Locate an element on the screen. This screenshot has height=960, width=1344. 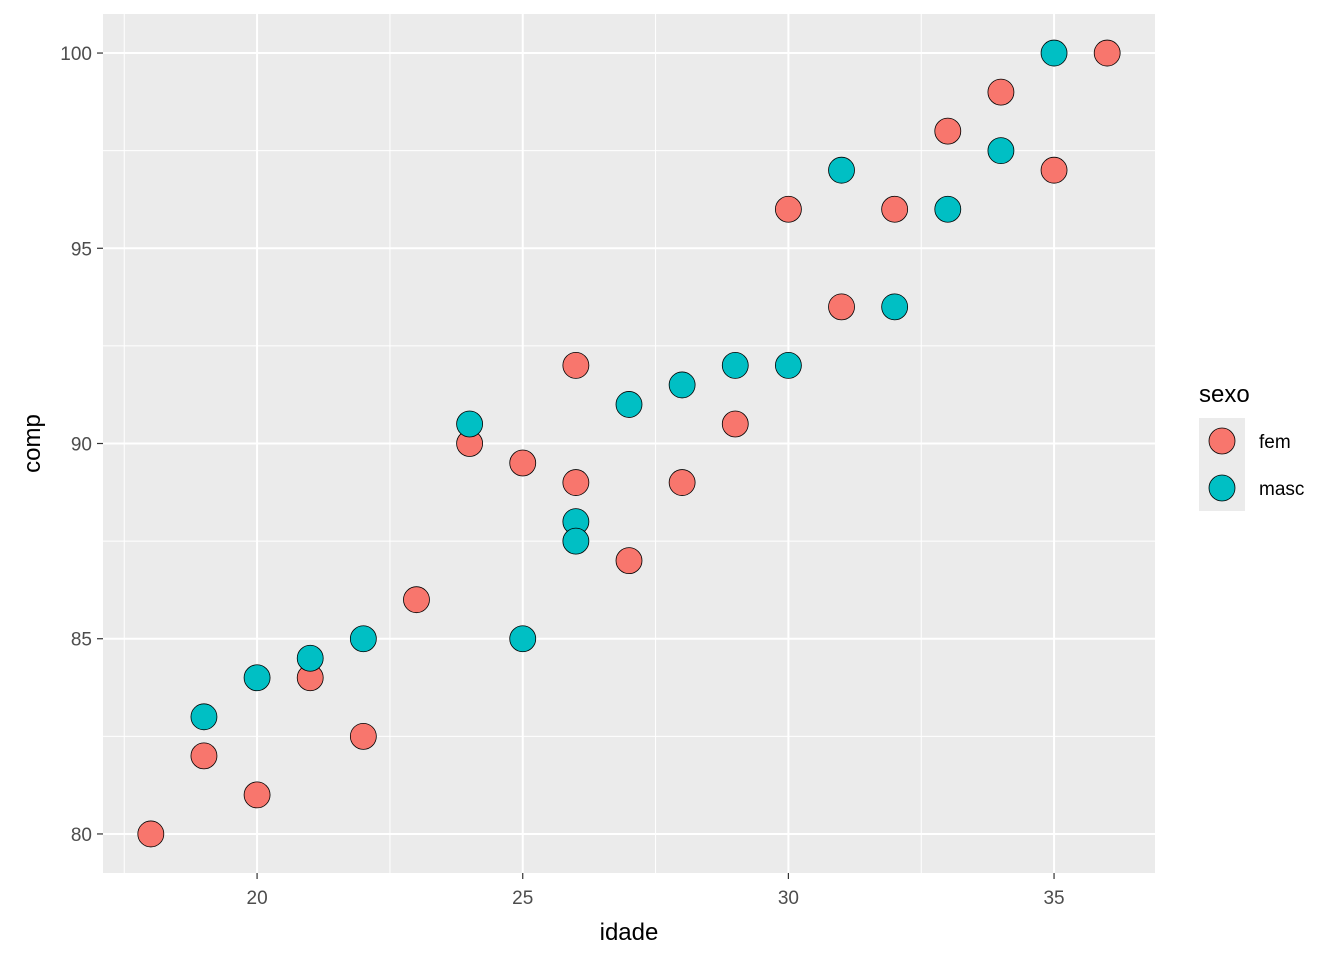
x-tick-label: 30 is located at coordinates (788, 898).